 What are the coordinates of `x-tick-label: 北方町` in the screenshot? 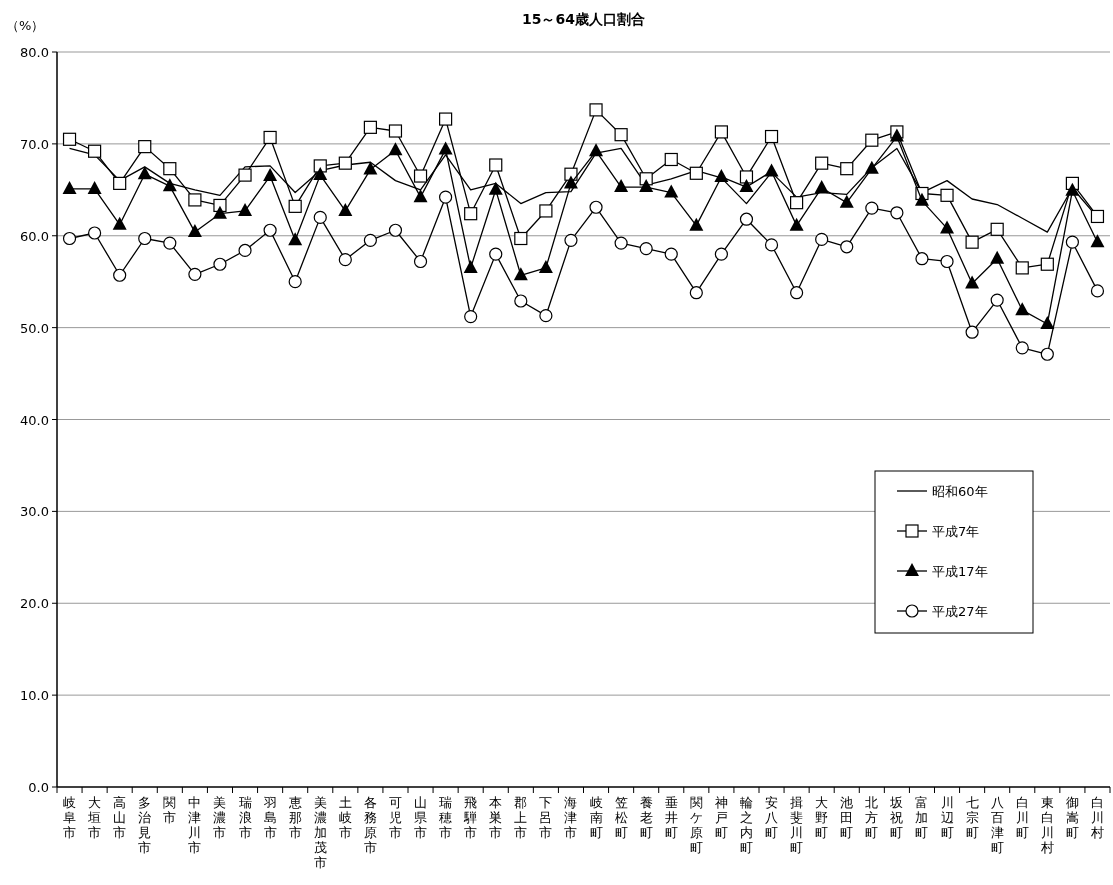 It's located at (872, 817).